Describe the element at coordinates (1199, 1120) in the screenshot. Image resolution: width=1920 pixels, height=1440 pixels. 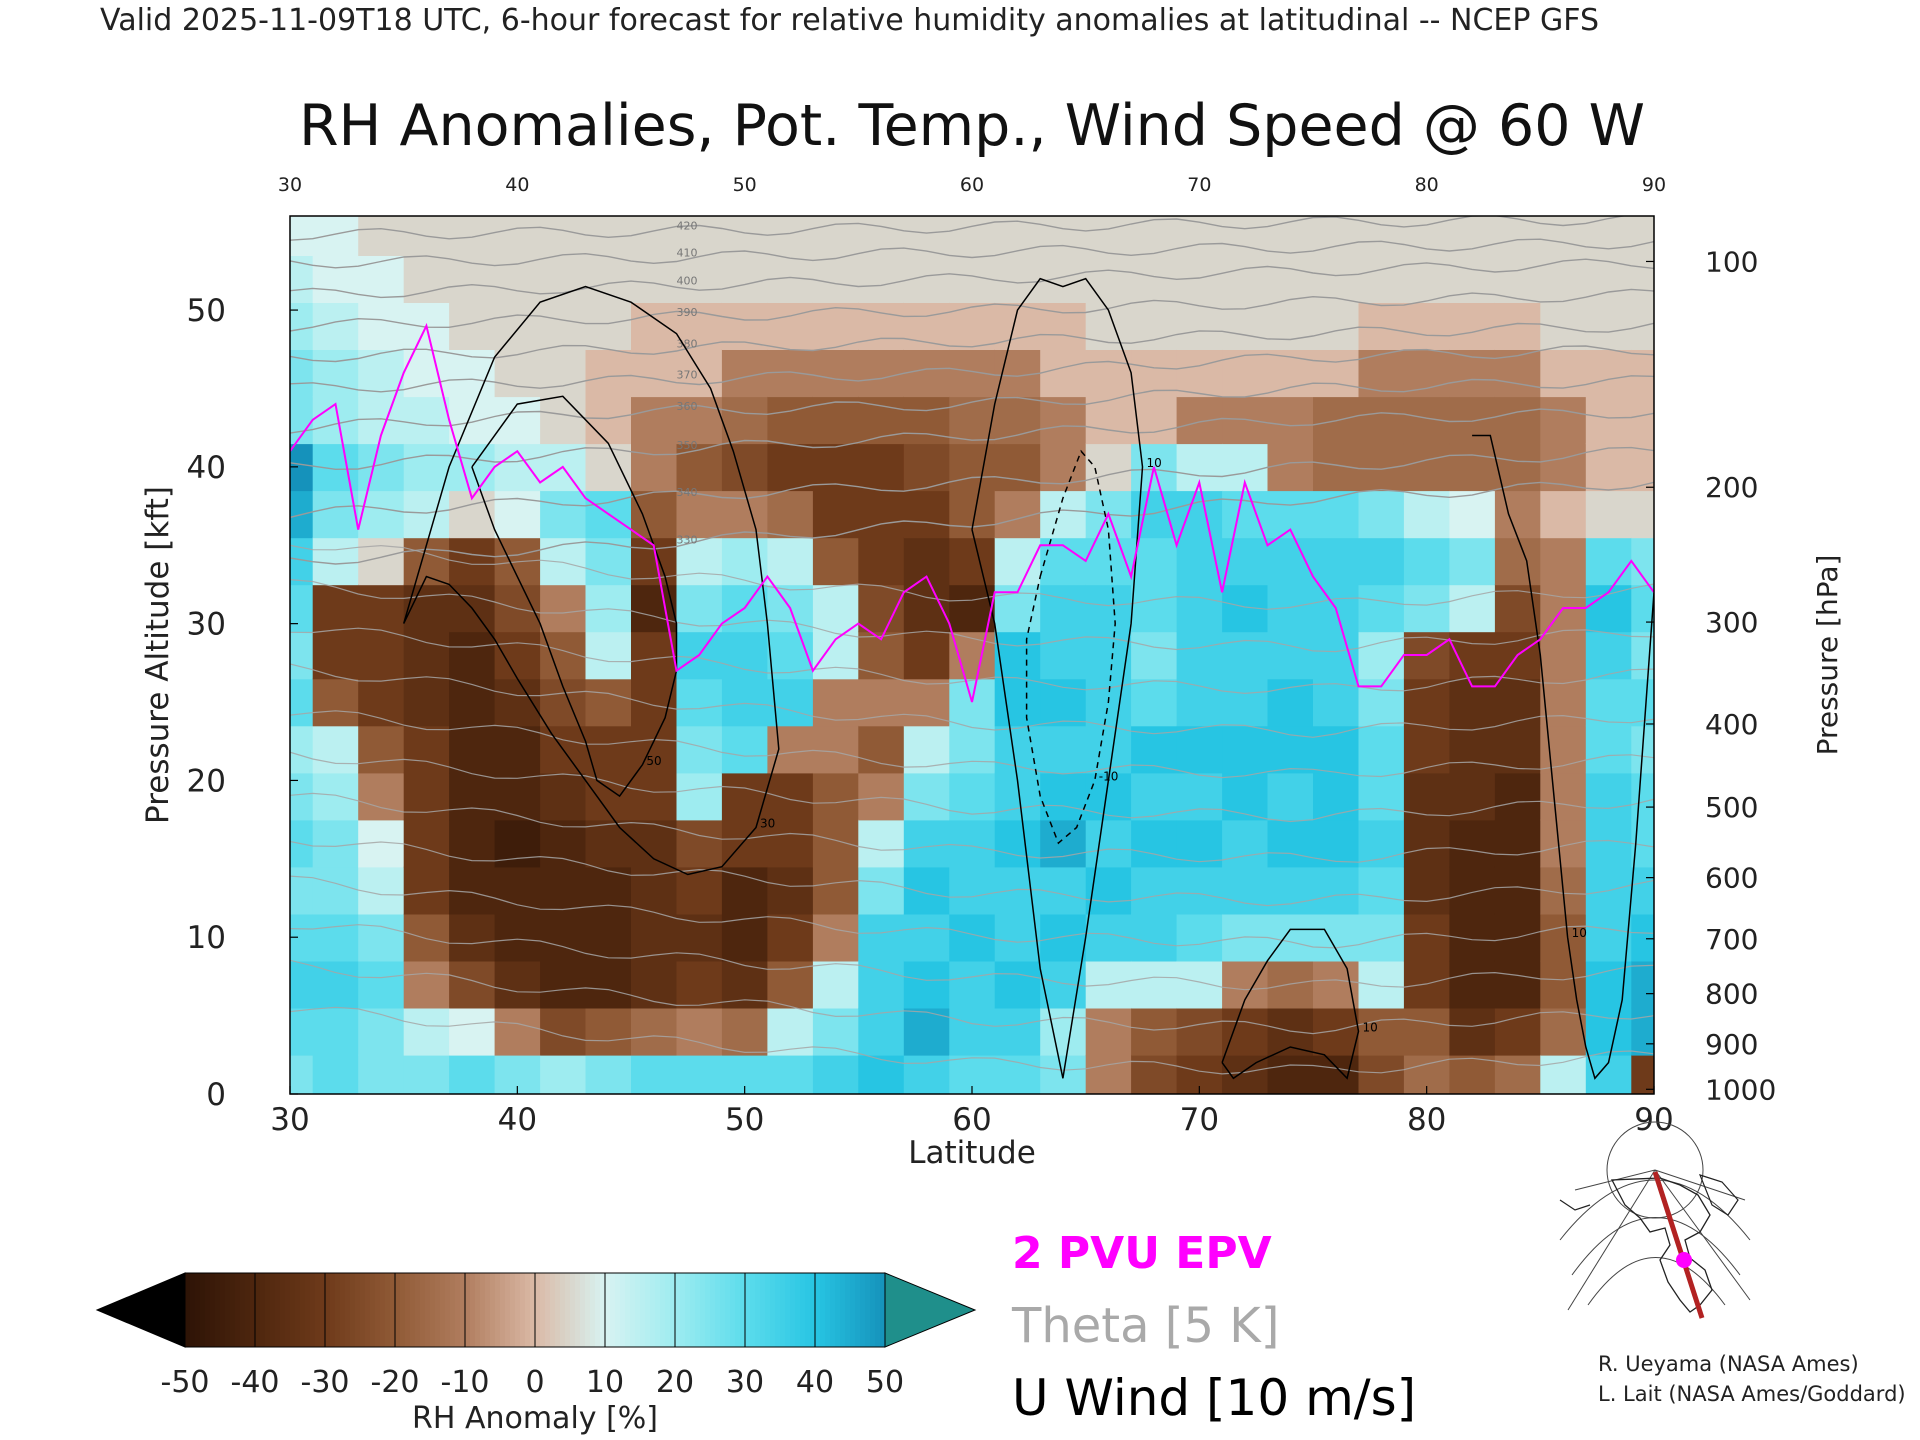
I see `x-tick-label: 70` at that location.